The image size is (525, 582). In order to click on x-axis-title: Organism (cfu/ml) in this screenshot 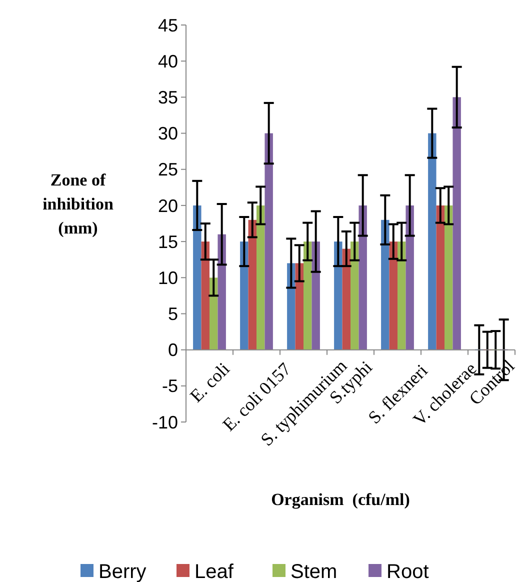, I will do `click(340, 499)`.